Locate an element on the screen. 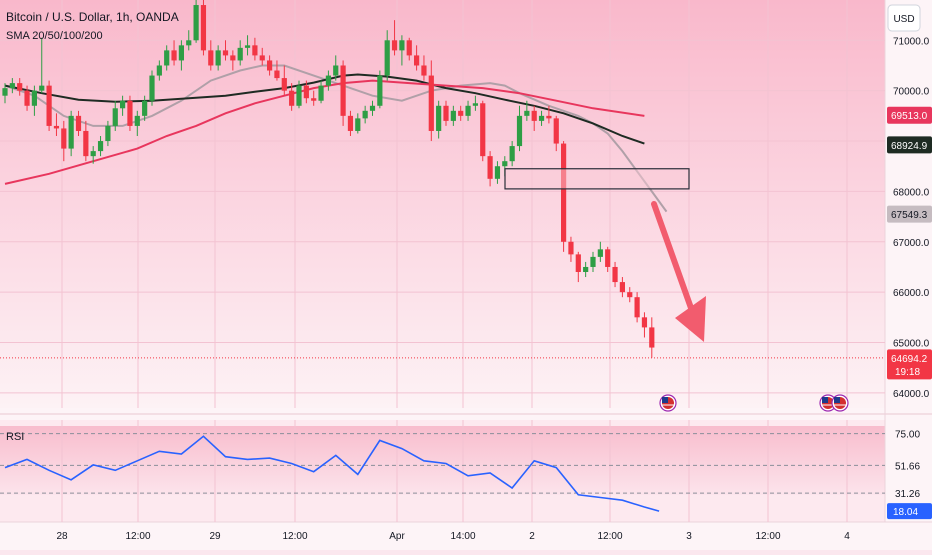  sma-line is located at coordinates (324, 132).